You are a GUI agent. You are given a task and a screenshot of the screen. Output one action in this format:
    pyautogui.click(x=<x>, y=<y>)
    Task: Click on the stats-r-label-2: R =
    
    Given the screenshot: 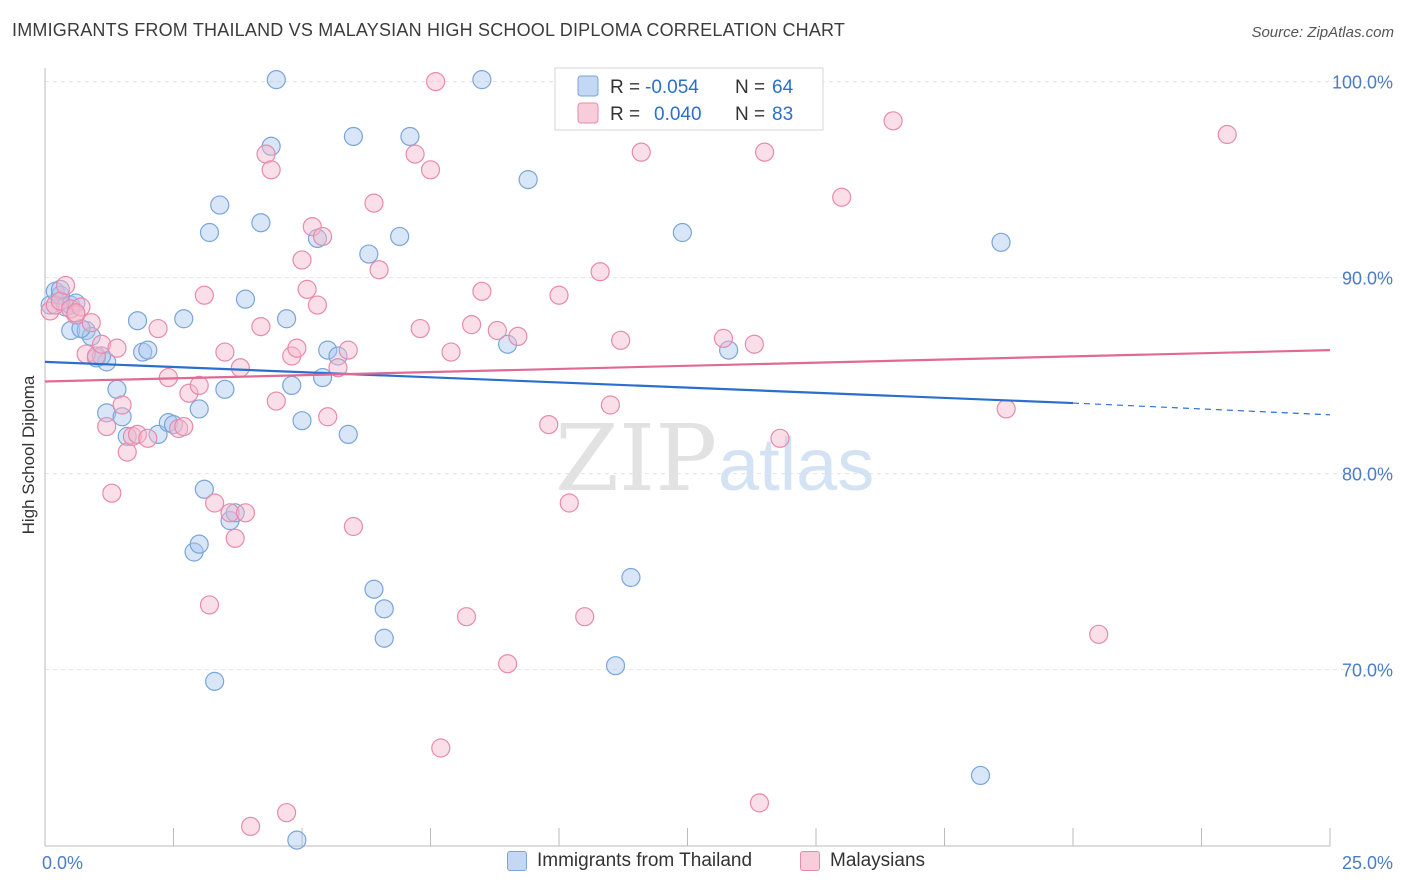 What is the action you would take?
    pyautogui.click(x=625, y=114)
    